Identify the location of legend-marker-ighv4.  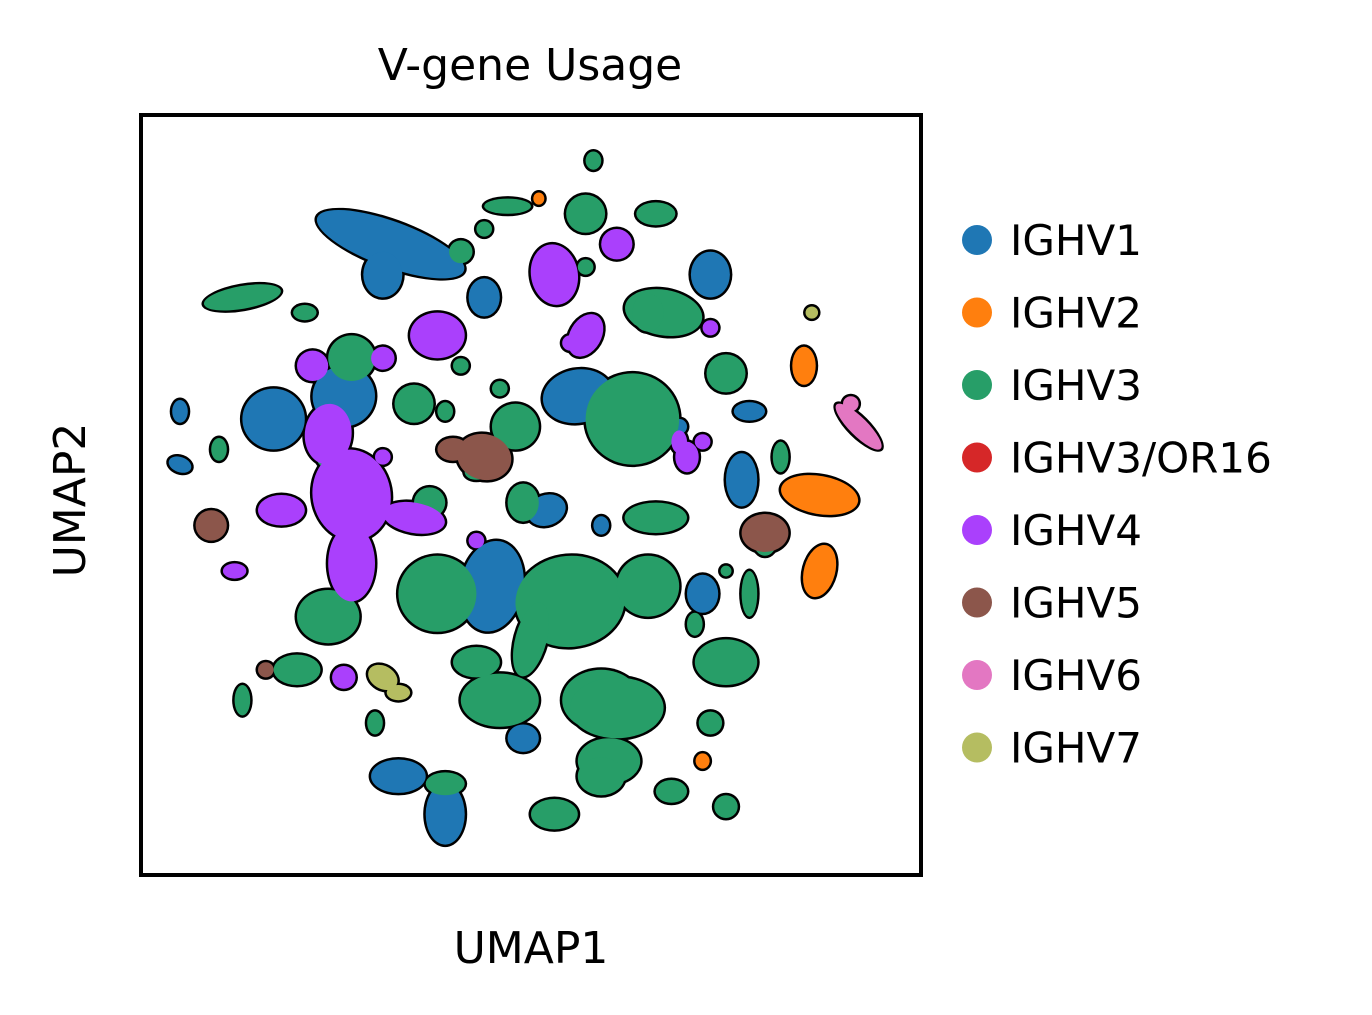
(977, 530).